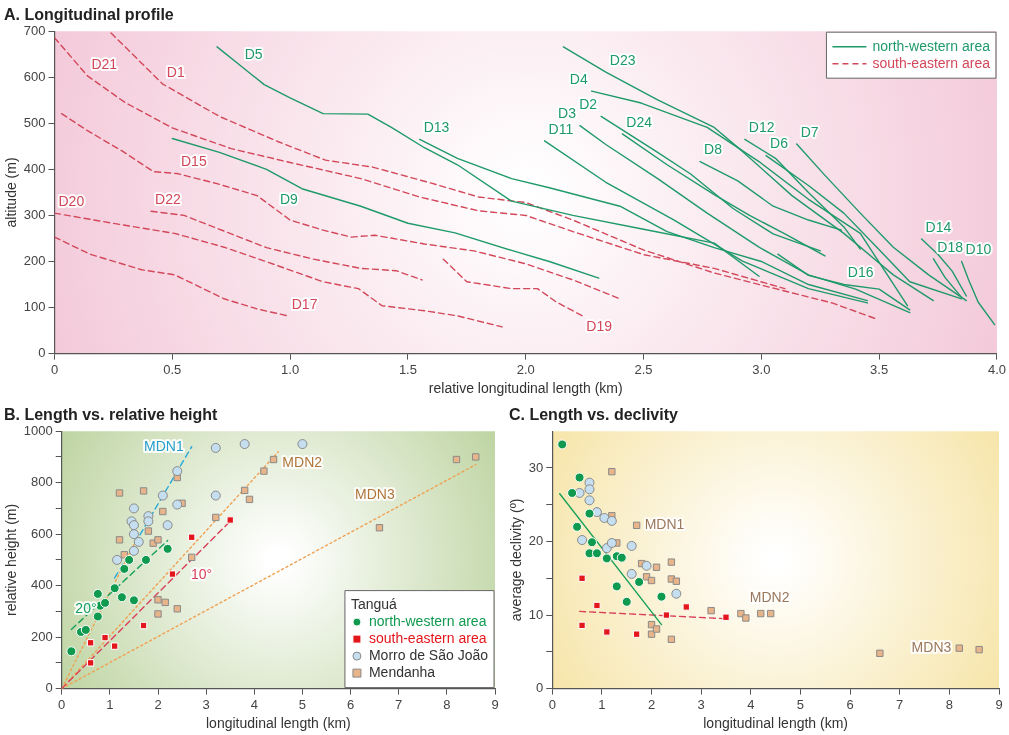  I want to click on annotation: D8, so click(713, 149).